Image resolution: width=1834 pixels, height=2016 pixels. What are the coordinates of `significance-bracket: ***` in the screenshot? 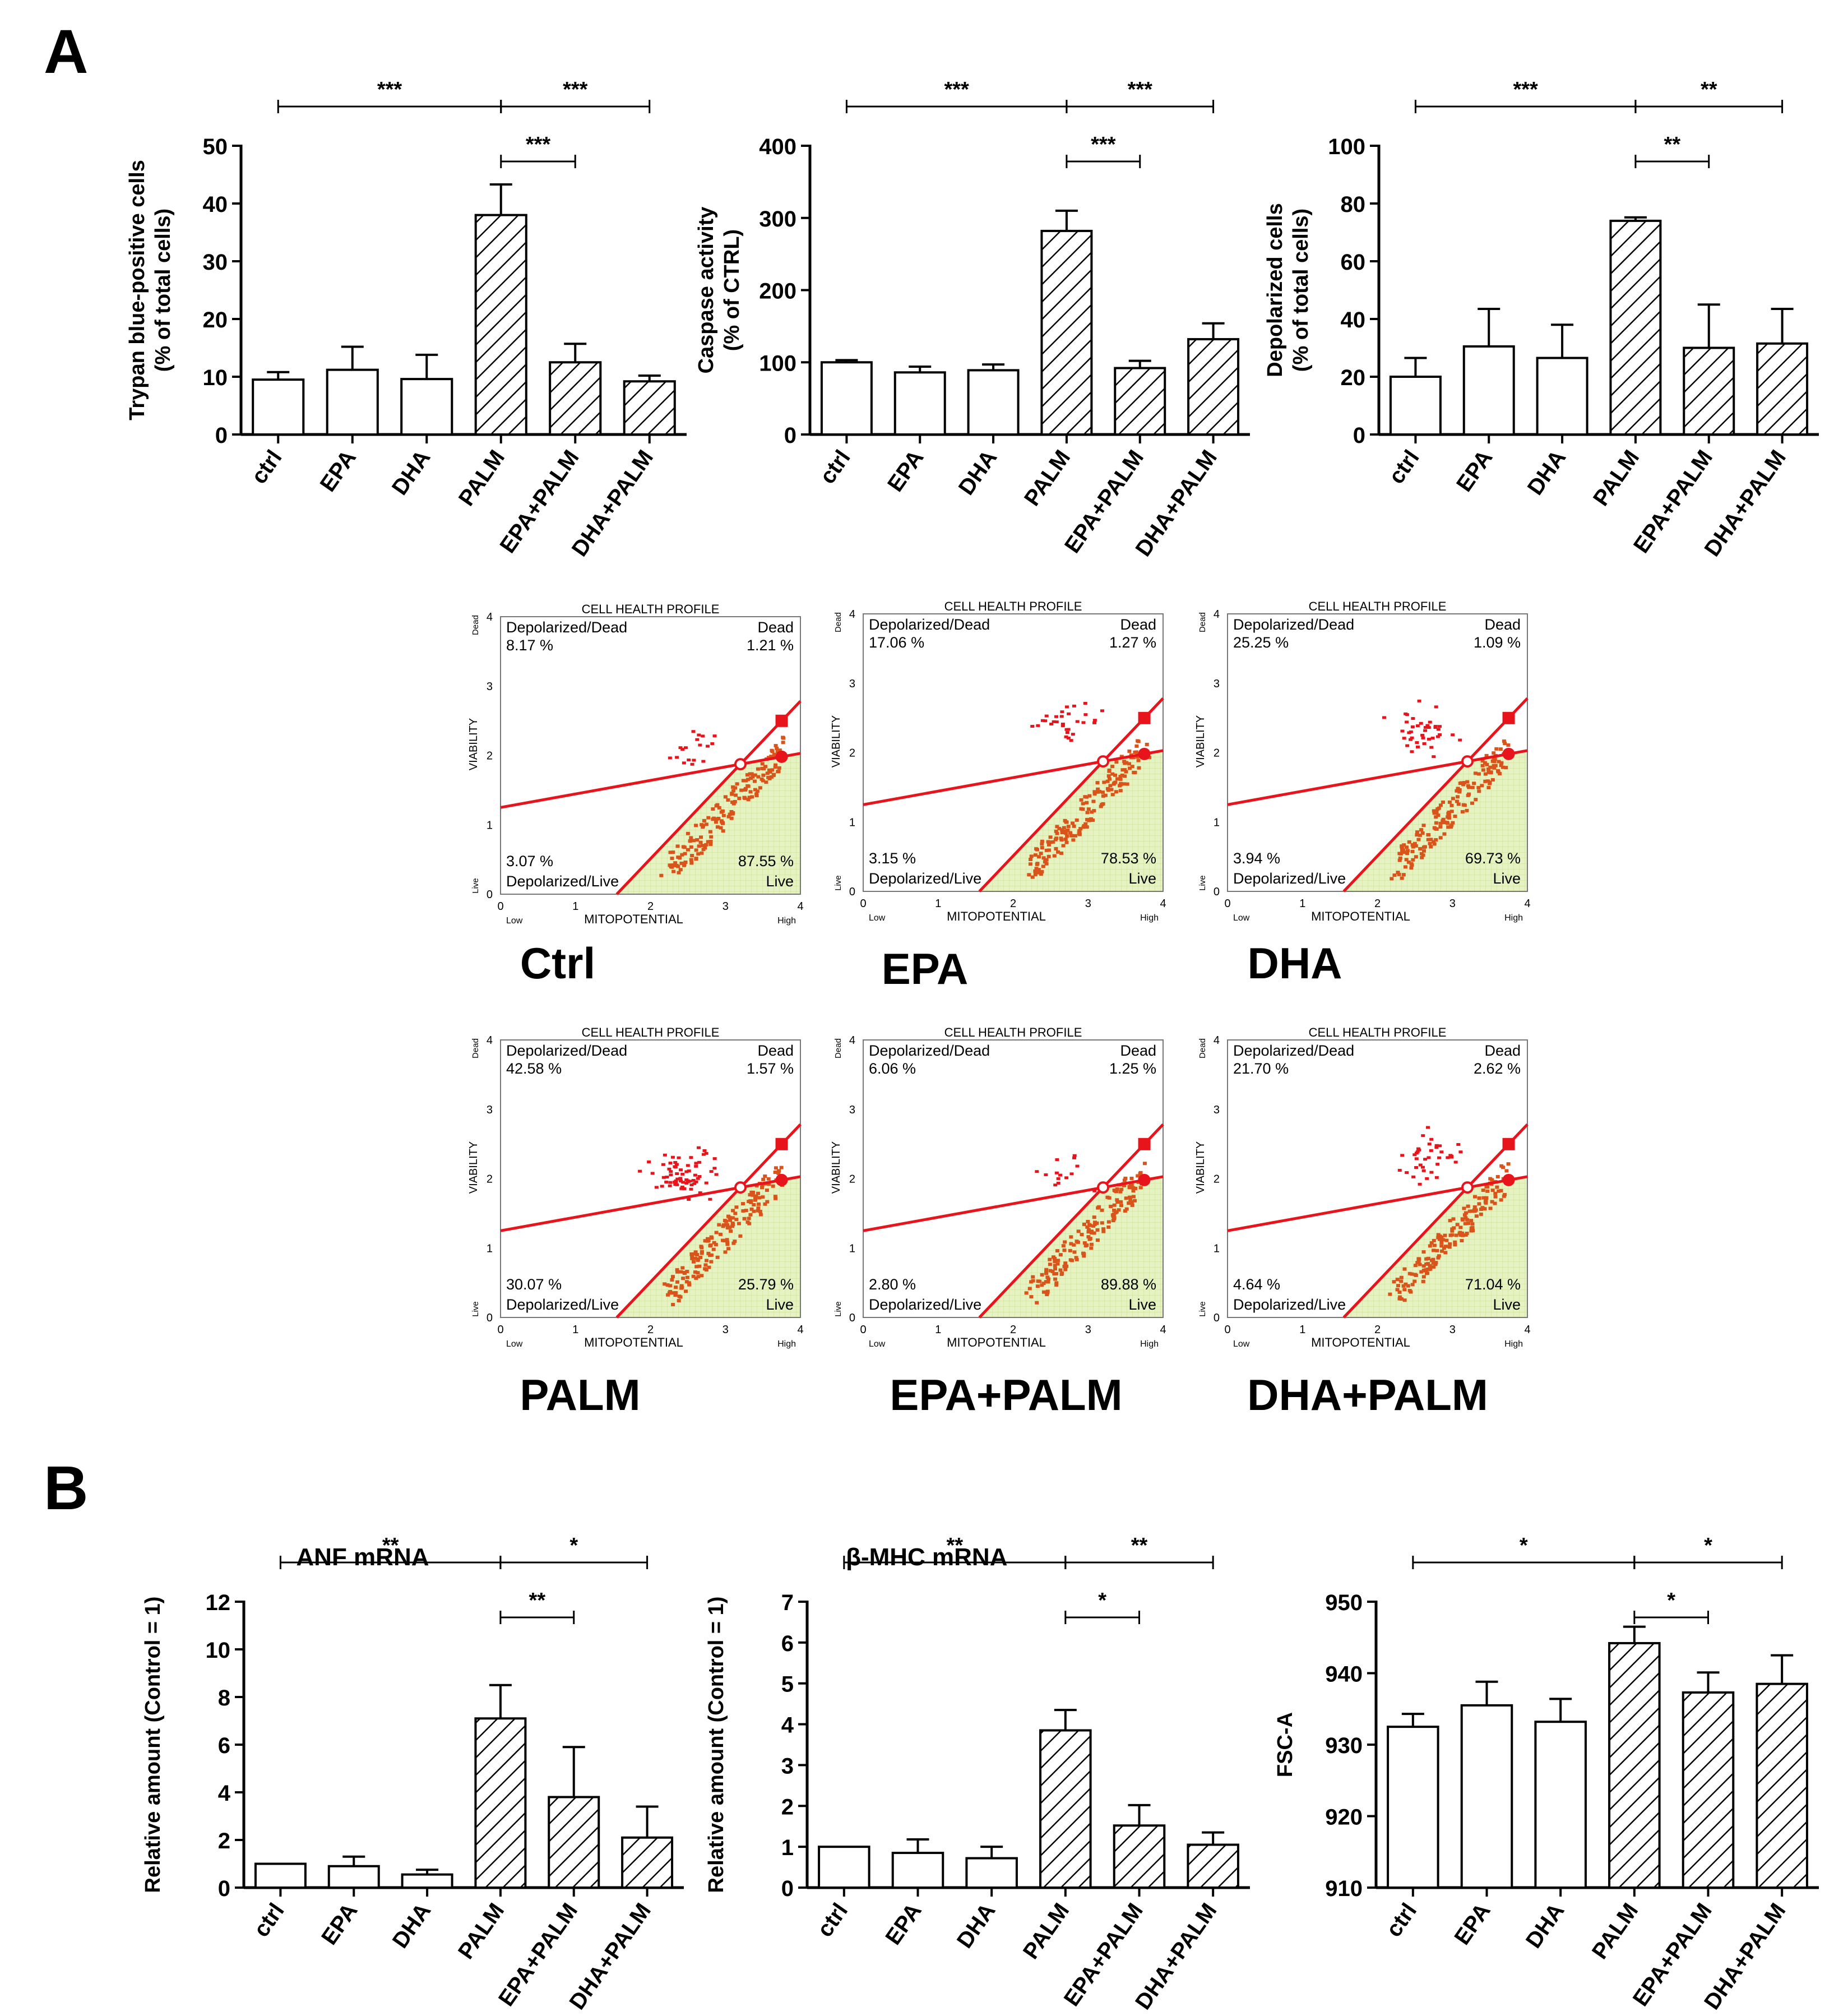 It's located at (956, 96).